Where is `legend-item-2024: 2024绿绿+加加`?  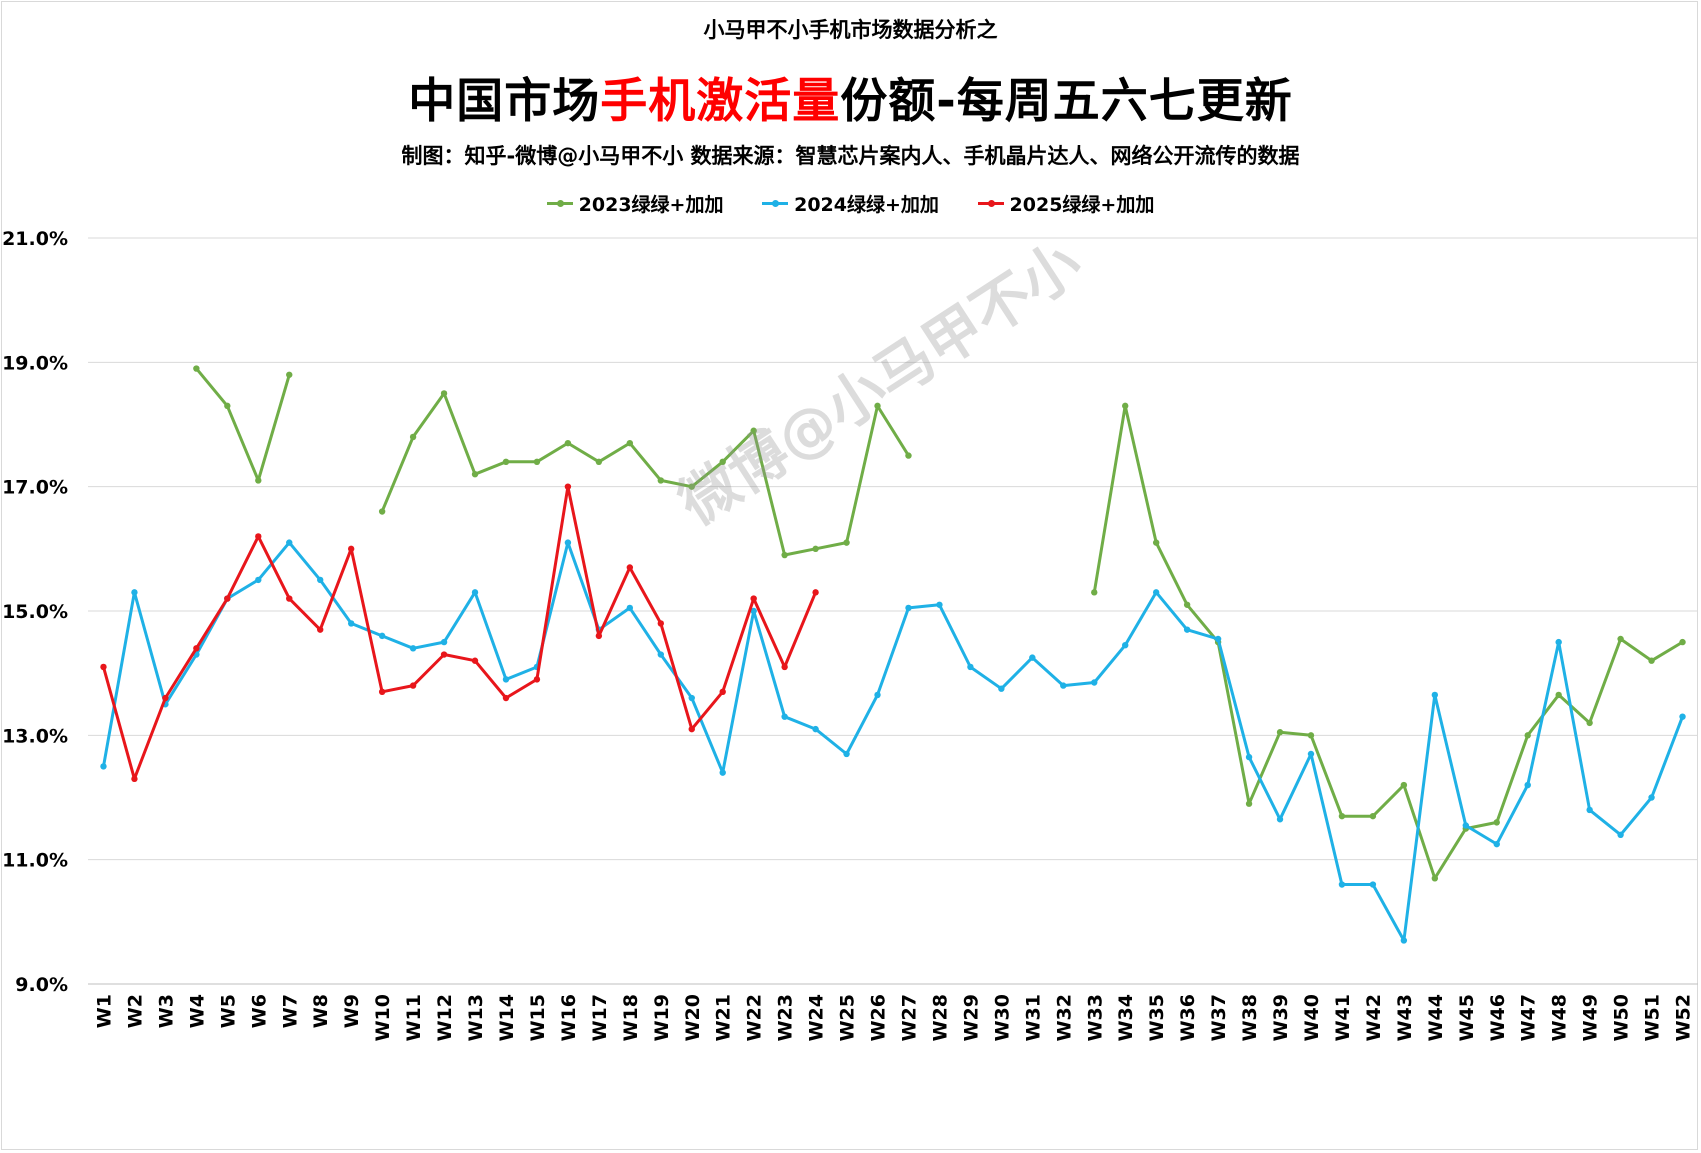
legend-item-2024: 2024绿绿+加加 is located at coordinates (850, 203).